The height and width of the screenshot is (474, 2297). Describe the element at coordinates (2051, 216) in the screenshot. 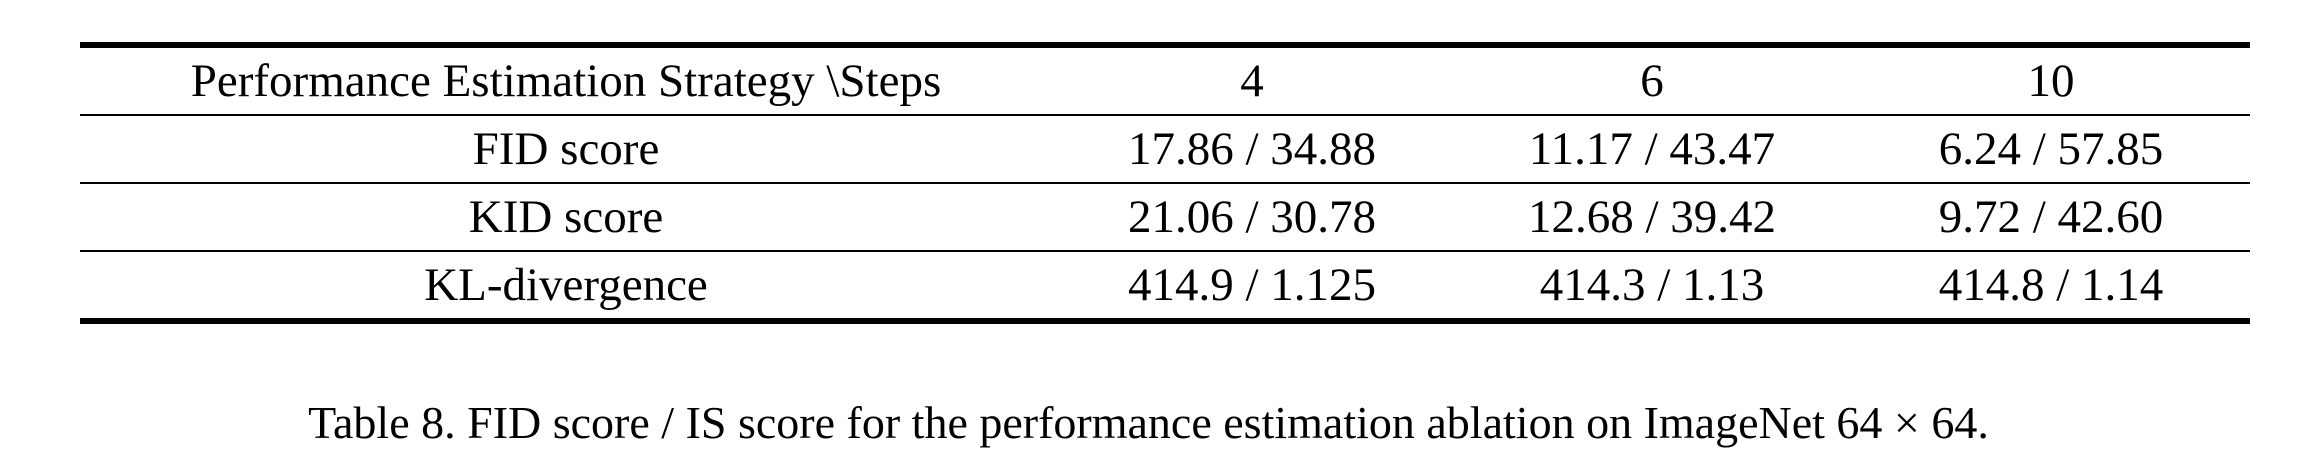

I see `table-cell: 9.72 / 42.60` at that location.